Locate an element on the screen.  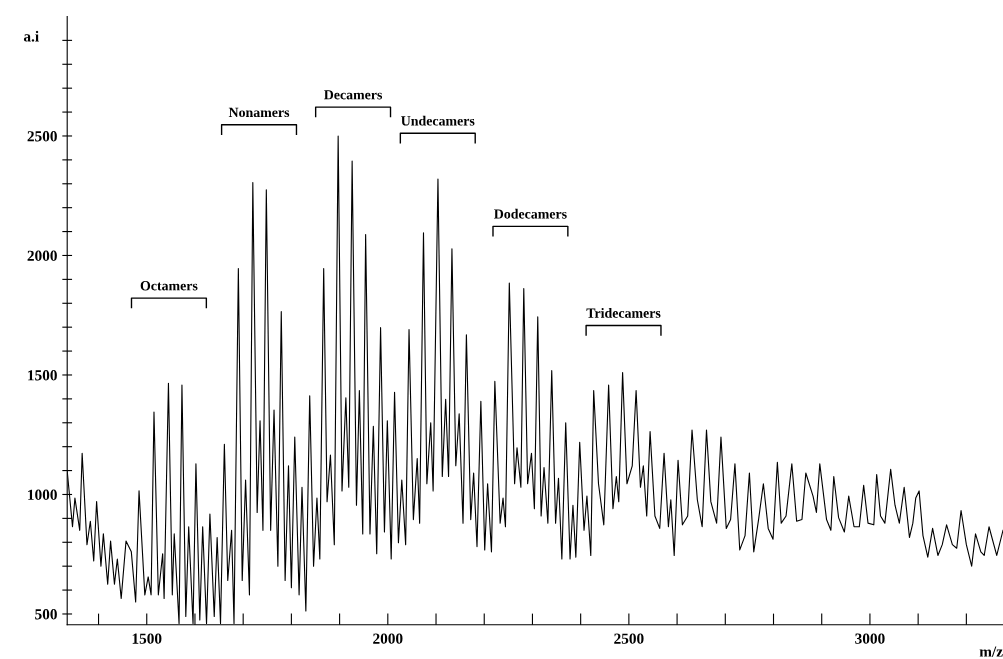
annotation: Tridecamers is located at coordinates (623, 313).